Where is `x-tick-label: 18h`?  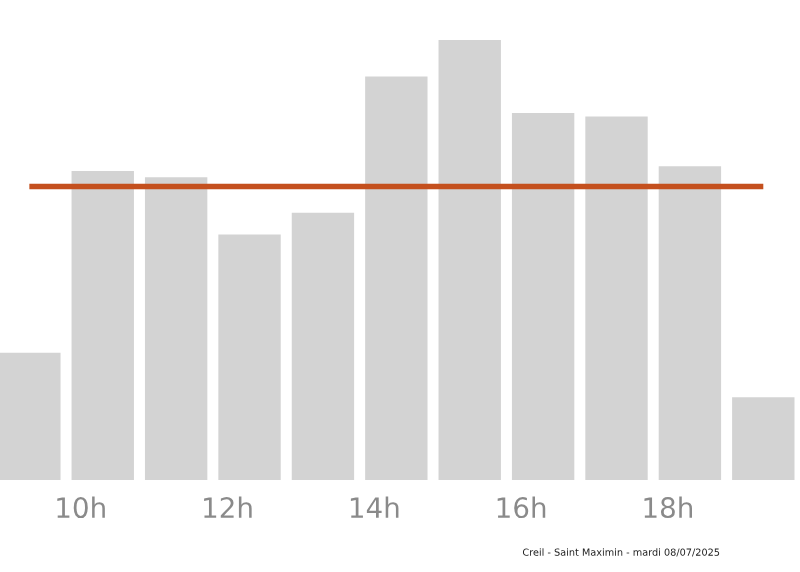
x-tick-label: 18h is located at coordinates (668, 507).